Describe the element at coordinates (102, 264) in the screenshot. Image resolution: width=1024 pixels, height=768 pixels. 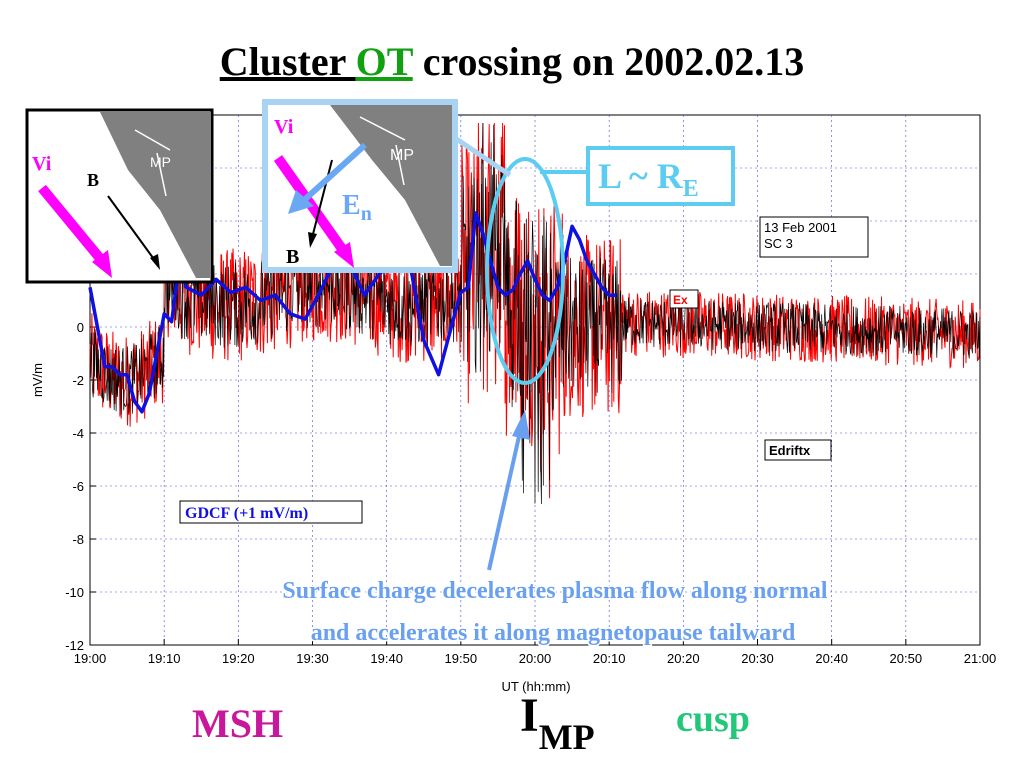
I see `inset-left-vi-arrowhead` at that location.